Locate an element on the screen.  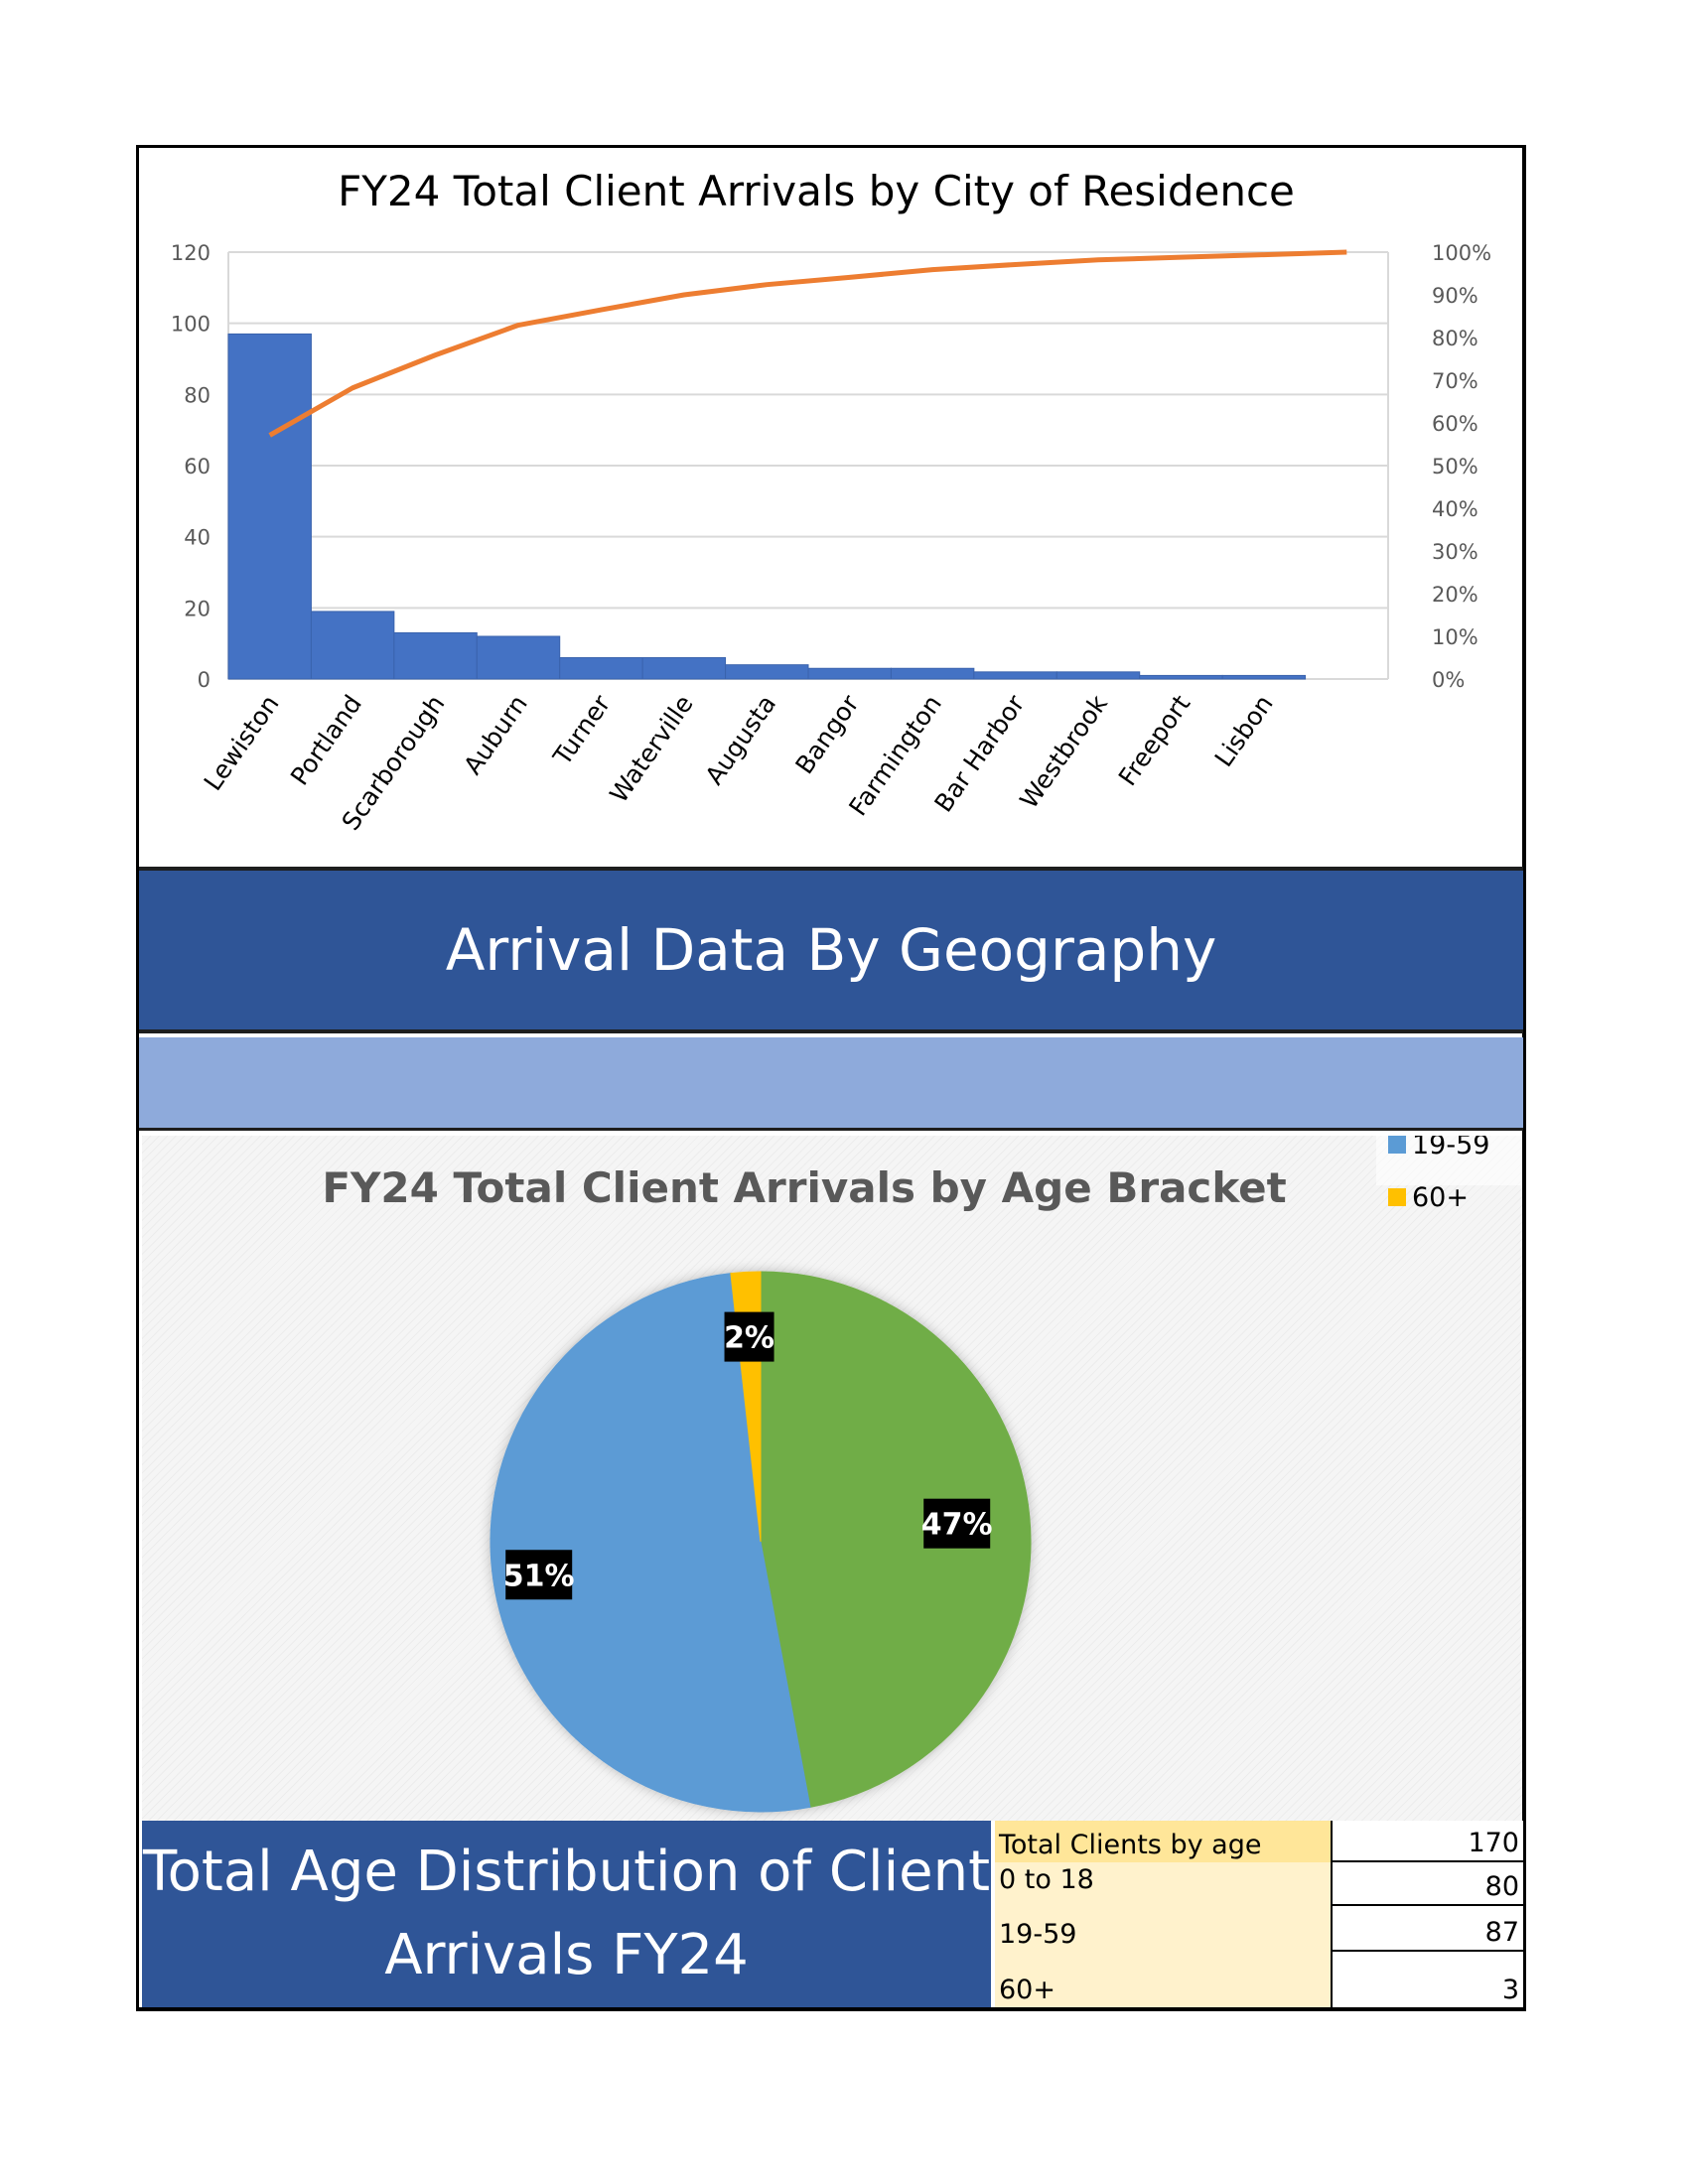
y-tick-label: 80 is located at coordinates (197, 395).